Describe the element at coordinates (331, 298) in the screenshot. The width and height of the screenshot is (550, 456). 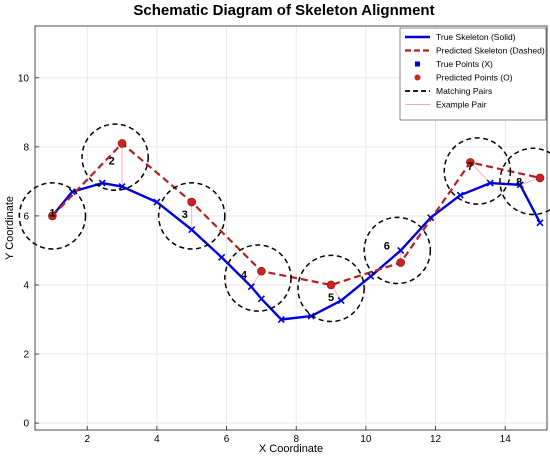
I see `matching-pair-label: 5` at that location.